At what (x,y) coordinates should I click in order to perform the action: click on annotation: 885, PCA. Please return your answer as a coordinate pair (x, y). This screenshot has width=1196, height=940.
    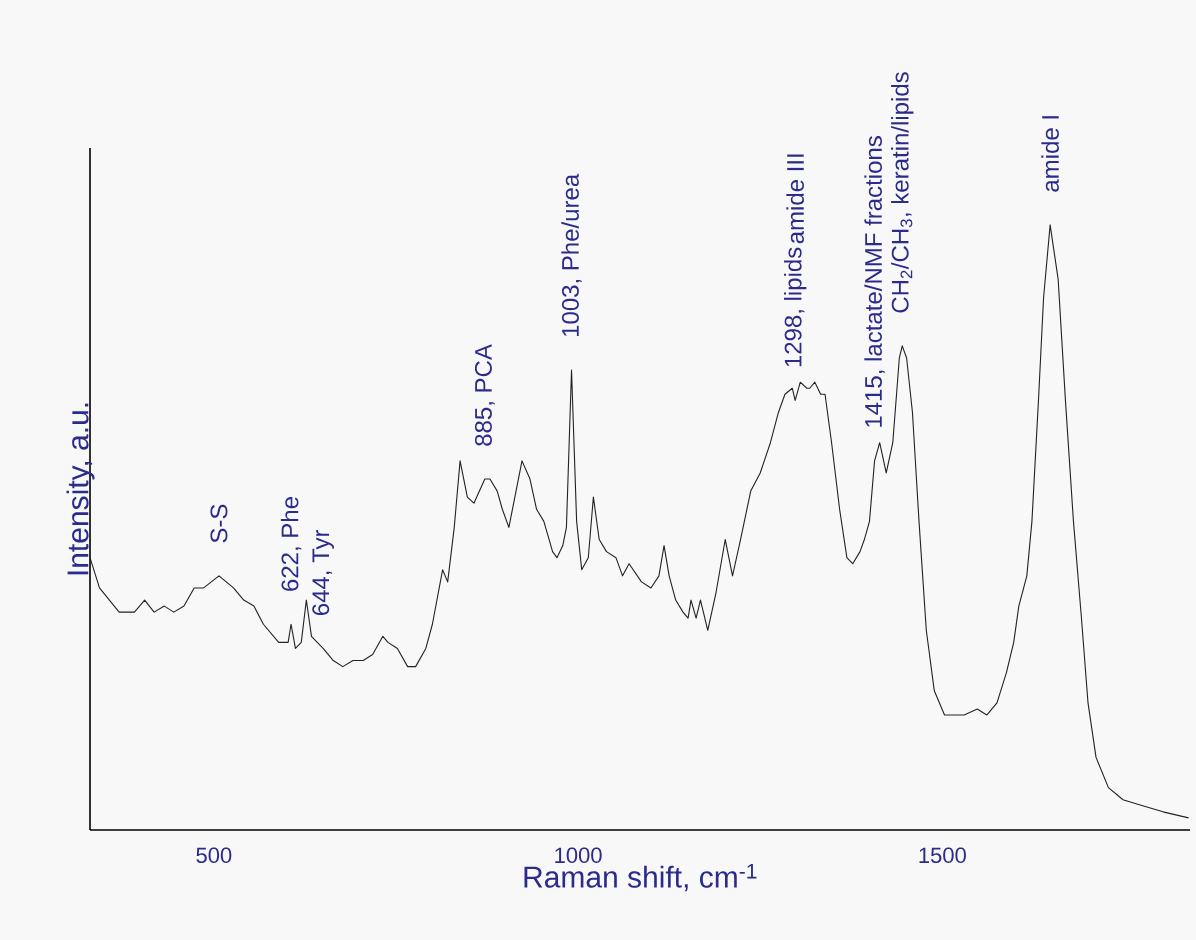
    Looking at the image, I should click on (484, 395).